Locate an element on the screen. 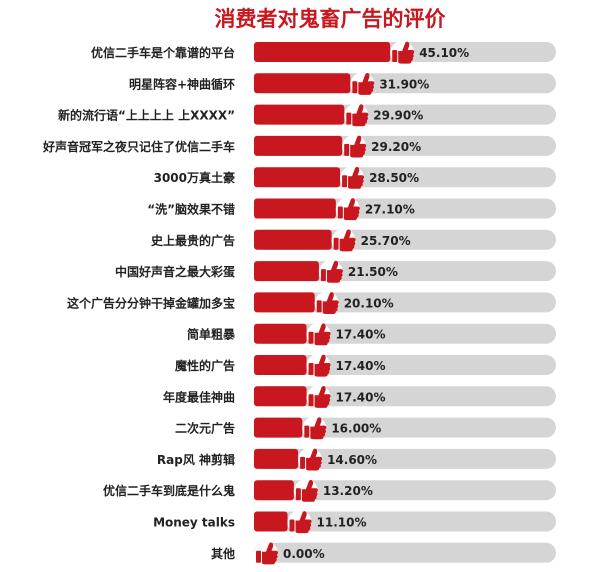  bar-row: 中国好声音之最大彩蛋 21.50% is located at coordinates (335, 272).